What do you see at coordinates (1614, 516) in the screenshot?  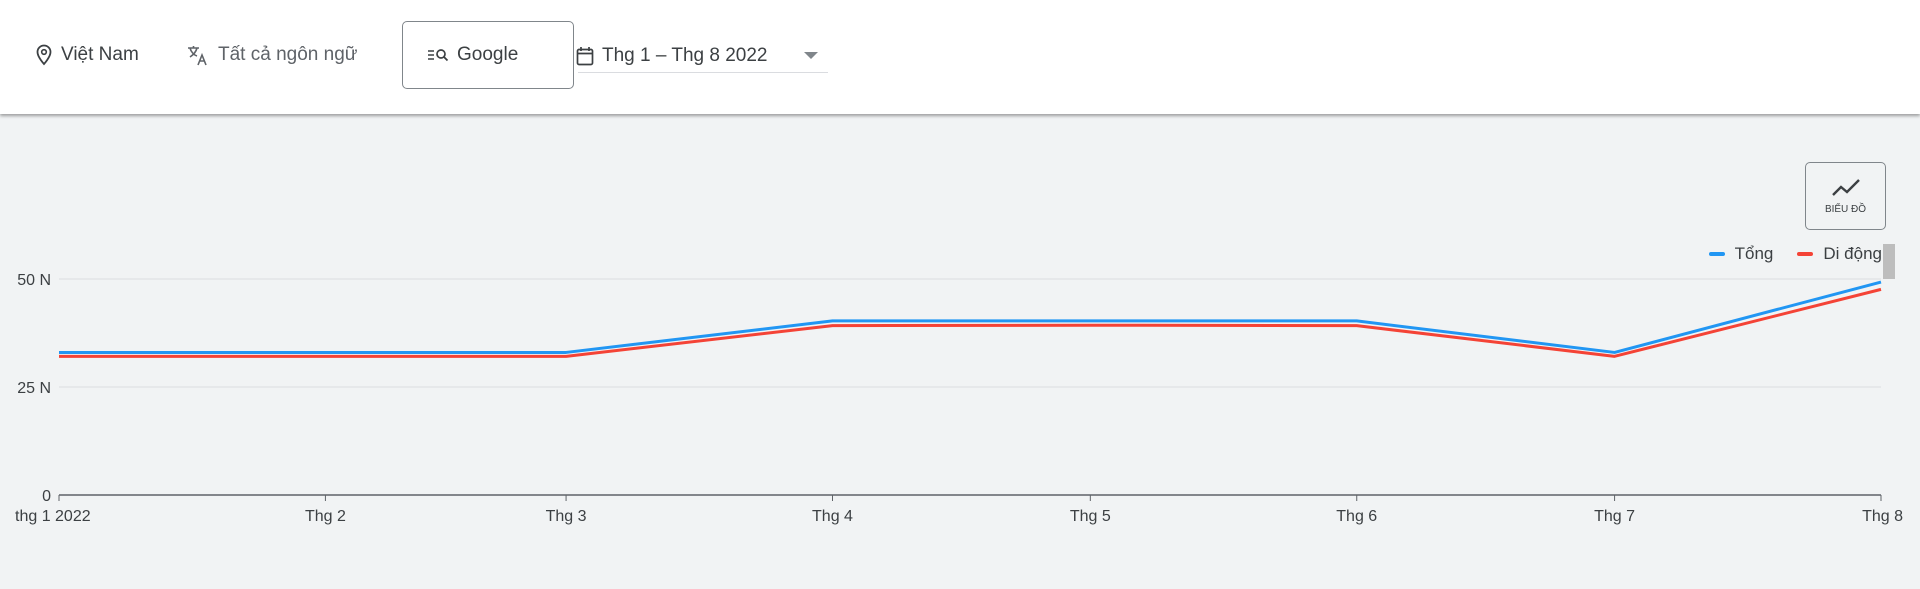 I see `x-tick-label: Thg 7` at bounding box center [1614, 516].